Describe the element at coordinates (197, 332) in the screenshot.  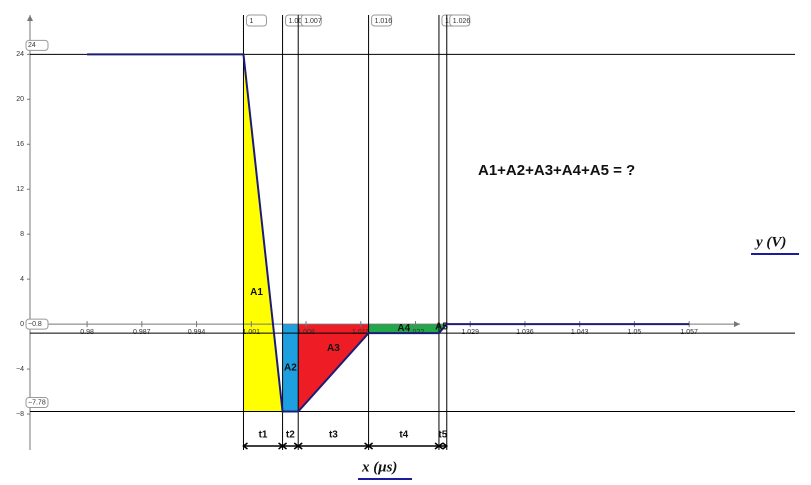
I see `x-tick-label: 0.994` at that location.